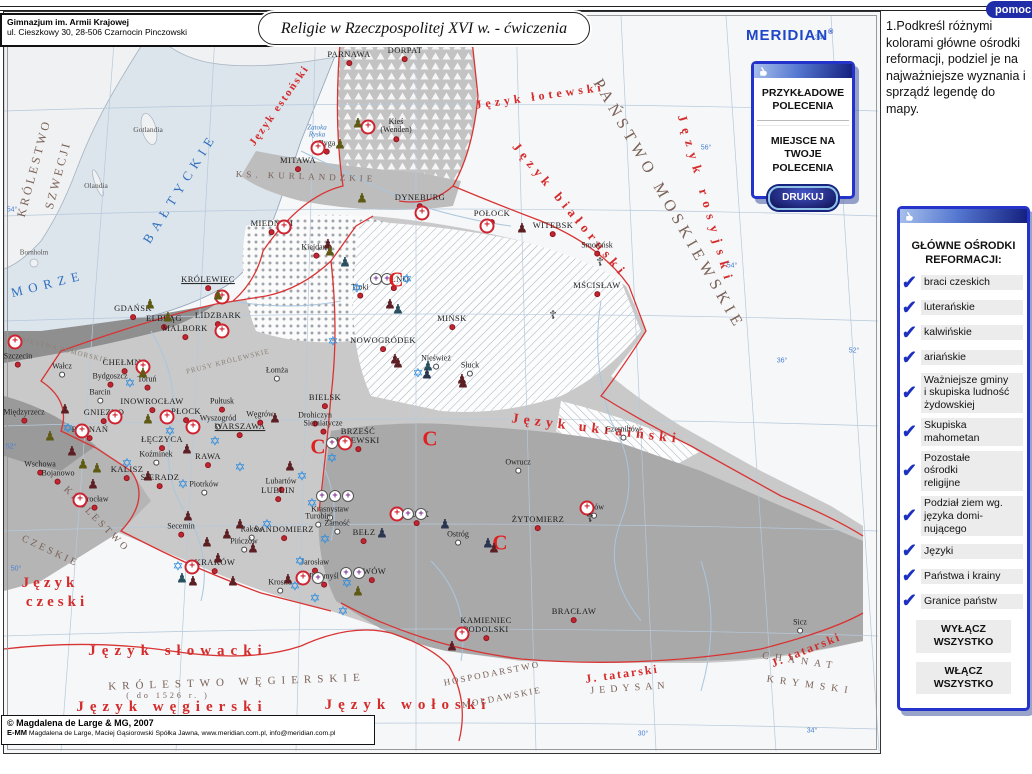 This screenshot has height=774, width=1032. What do you see at coordinates (80, 723) in the screenshot?
I see `copyright-line: © Magdalena de Large & MG, 2007` at bounding box center [80, 723].